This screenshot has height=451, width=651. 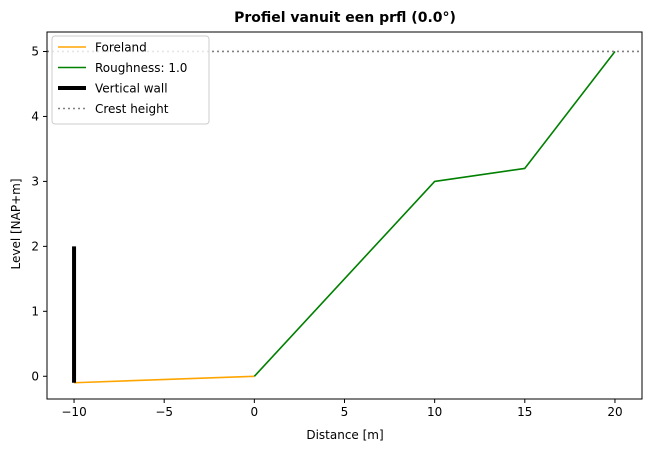 What do you see at coordinates (35, 51) in the screenshot?
I see `y-tick-label: 5` at bounding box center [35, 51].